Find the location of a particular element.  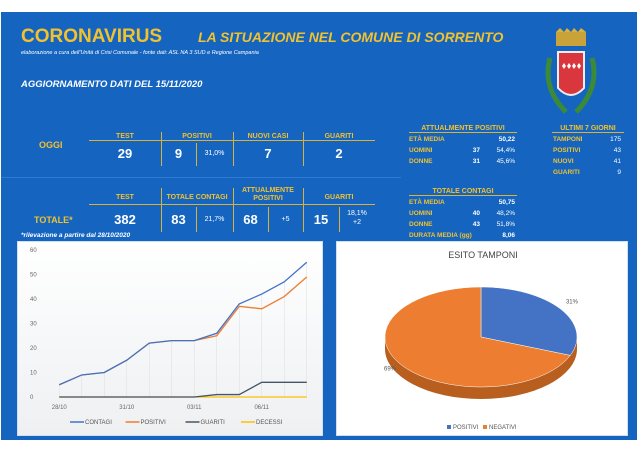

attuali-donne-label: DONNE is located at coordinates (421, 161).